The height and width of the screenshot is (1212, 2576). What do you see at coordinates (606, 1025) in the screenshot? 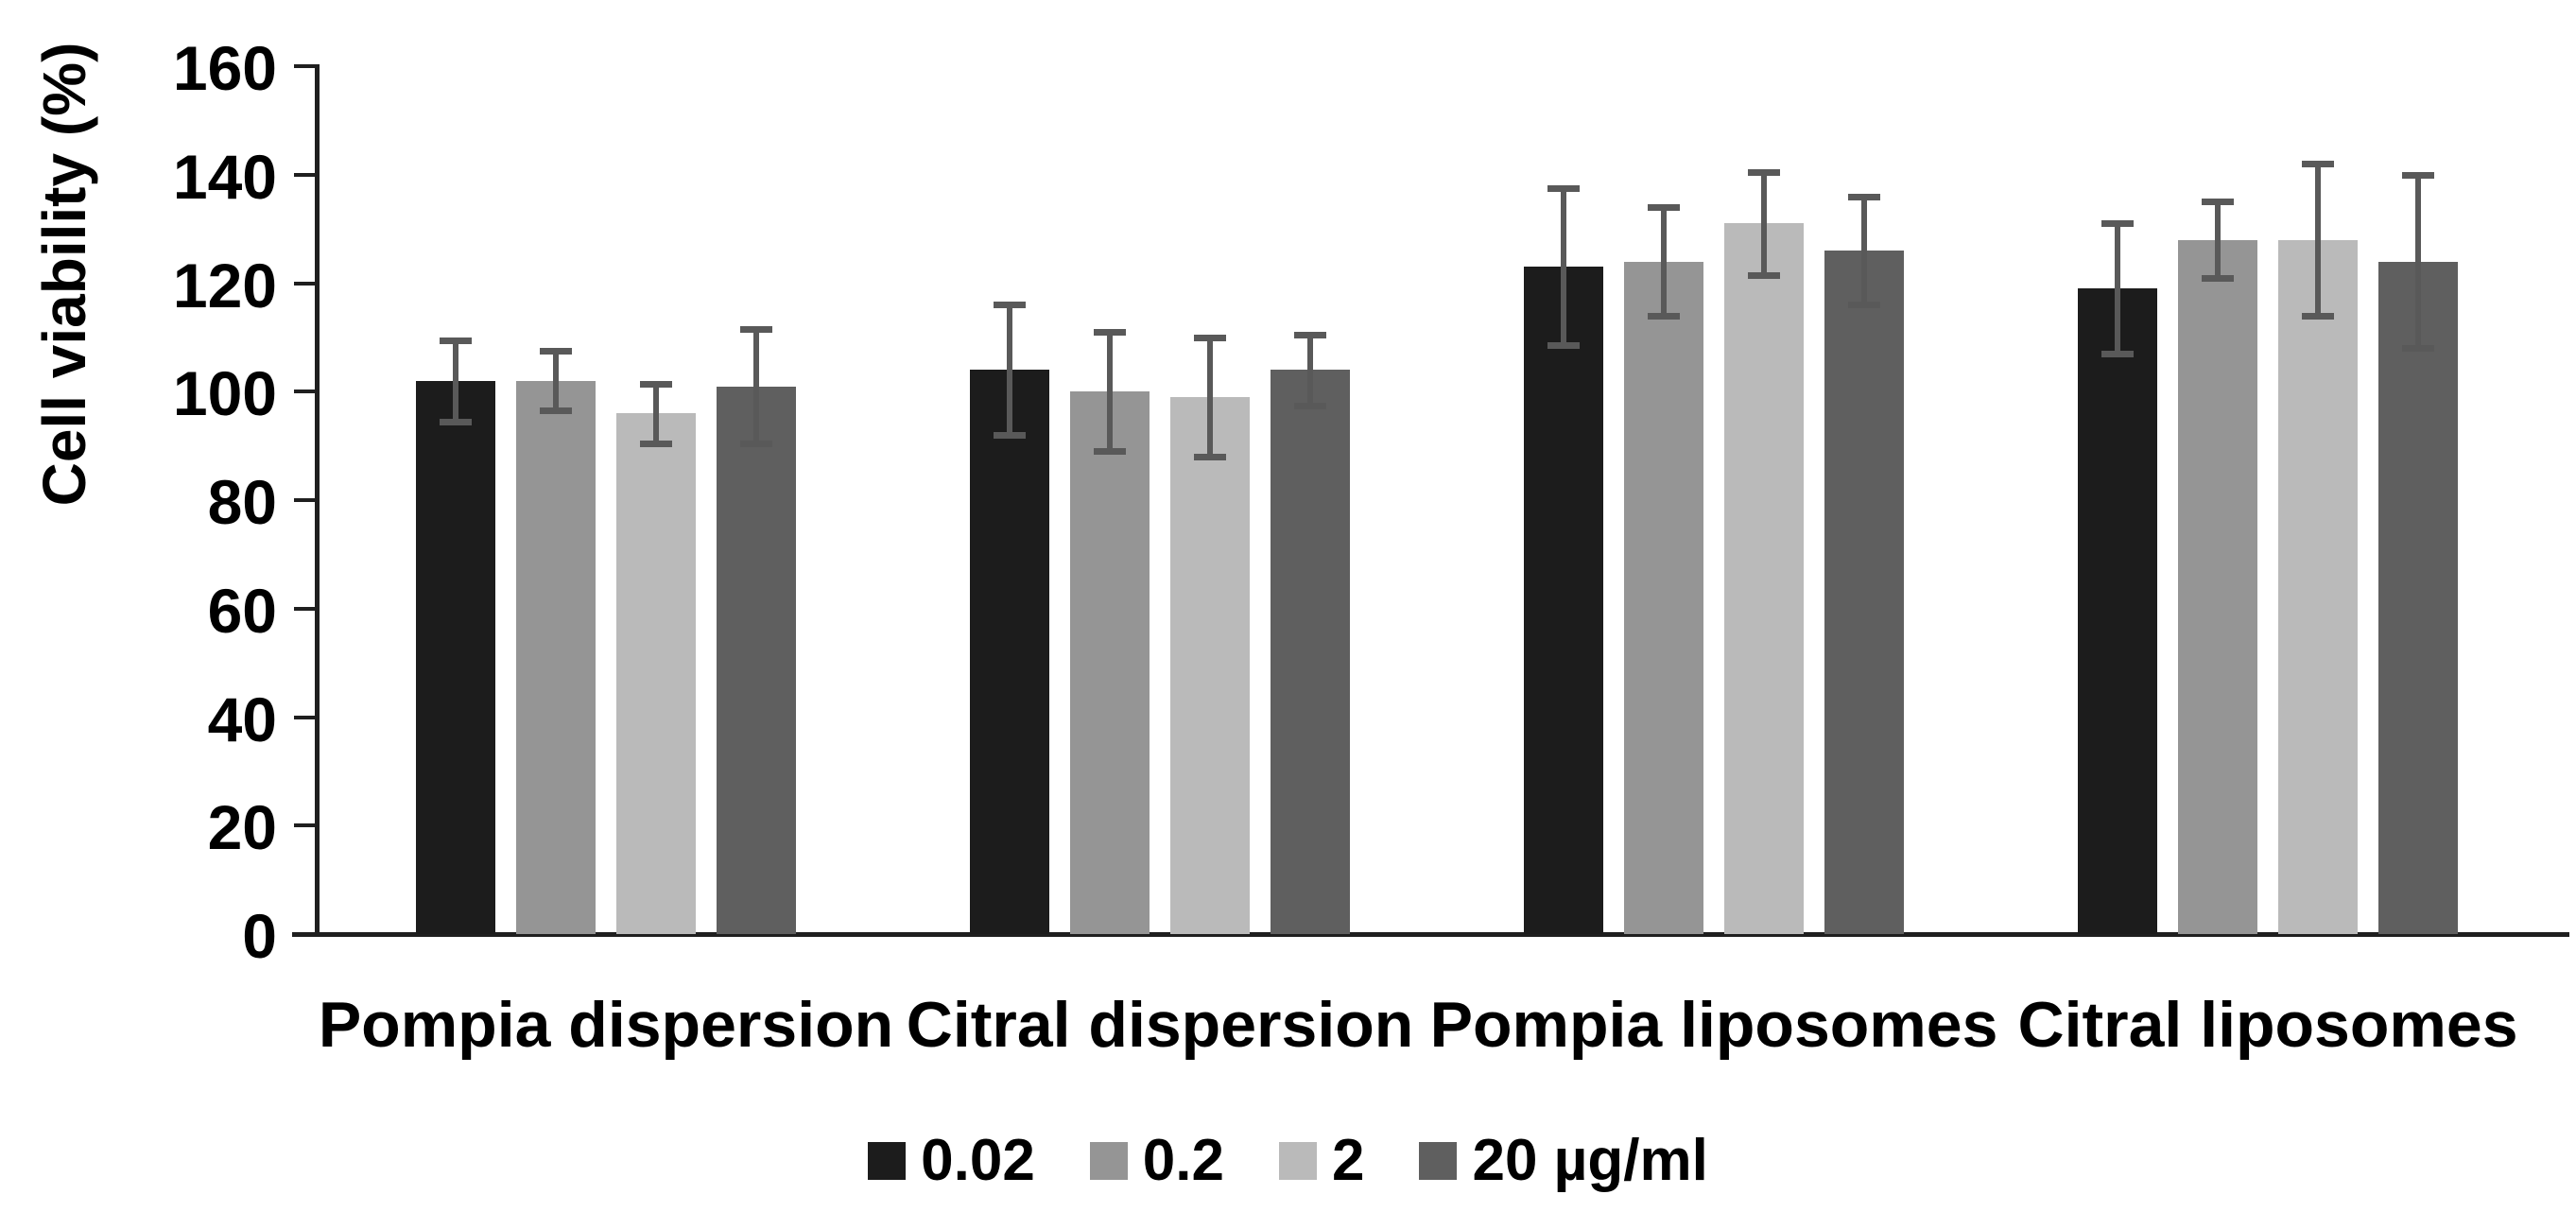
I see `x-category-label: Pompia dispersion` at bounding box center [606, 1025].